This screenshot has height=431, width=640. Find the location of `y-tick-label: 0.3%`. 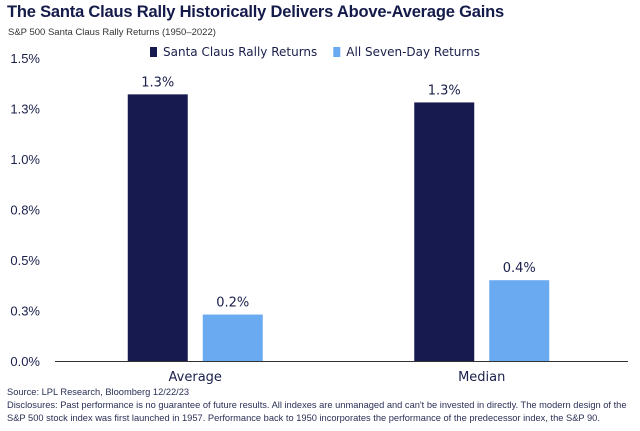

y-tick-label: 0.3% is located at coordinates (25, 311).